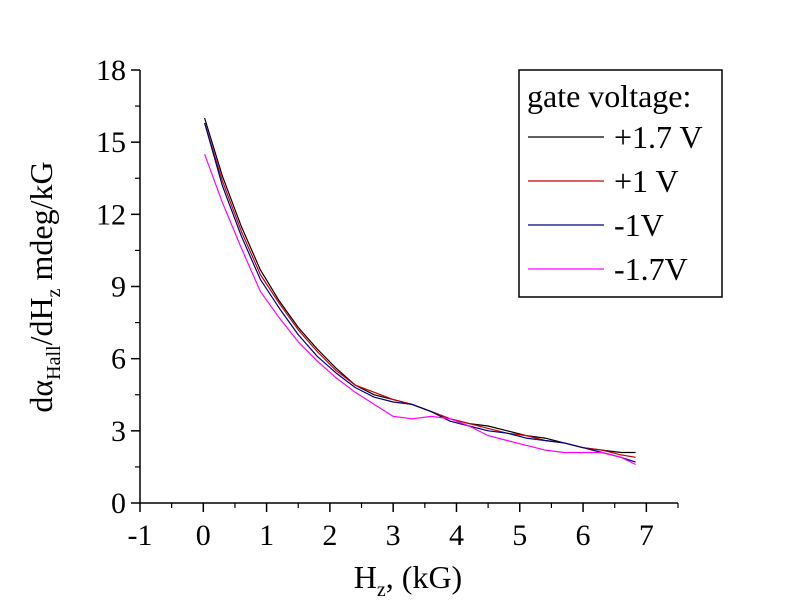 Image resolution: width=790 pixels, height=605 pixels. Describe the element at coordinates (403, 527) in the screenshot. I see `x-axis: -1 0 1 2 3 4 5 6 7` at that location.